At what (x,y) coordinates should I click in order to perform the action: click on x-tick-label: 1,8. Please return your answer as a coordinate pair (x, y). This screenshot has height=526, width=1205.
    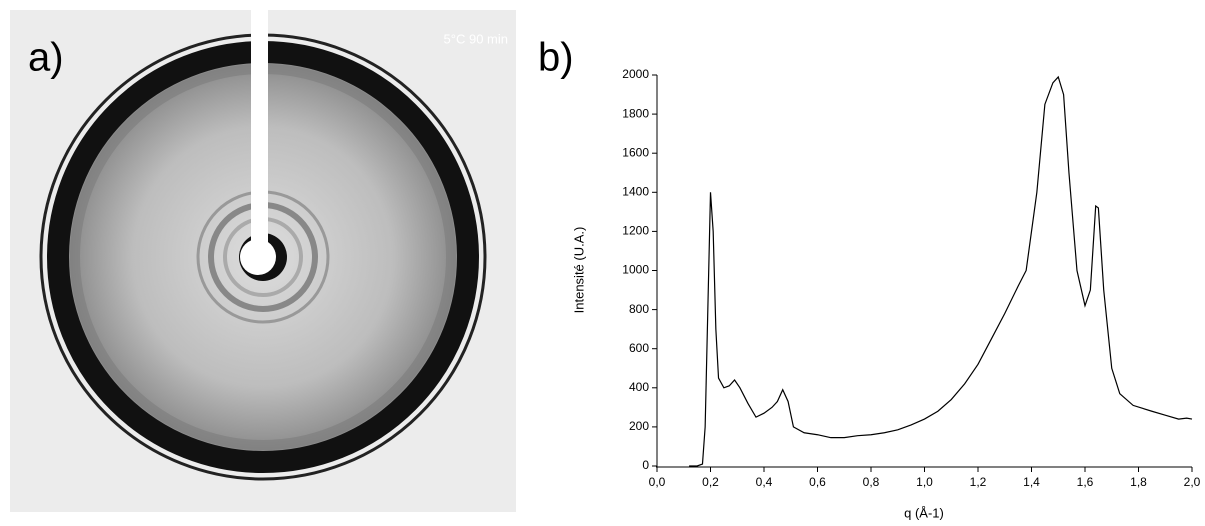
    Looking at the image, I should click on (1138, 482).